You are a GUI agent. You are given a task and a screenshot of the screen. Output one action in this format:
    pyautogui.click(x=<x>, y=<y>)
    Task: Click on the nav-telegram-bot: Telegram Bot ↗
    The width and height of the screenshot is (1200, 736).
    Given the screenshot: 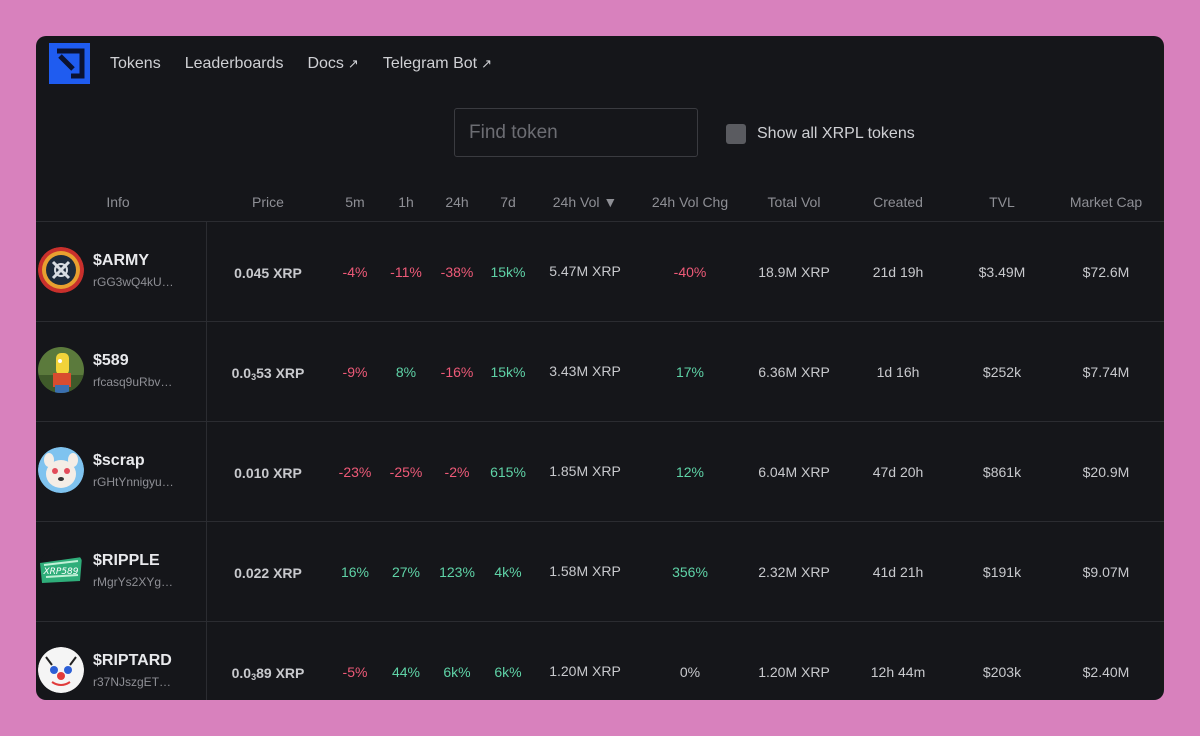 What is the action you would take?
    pyautogui.click(x=437, y=64)
    